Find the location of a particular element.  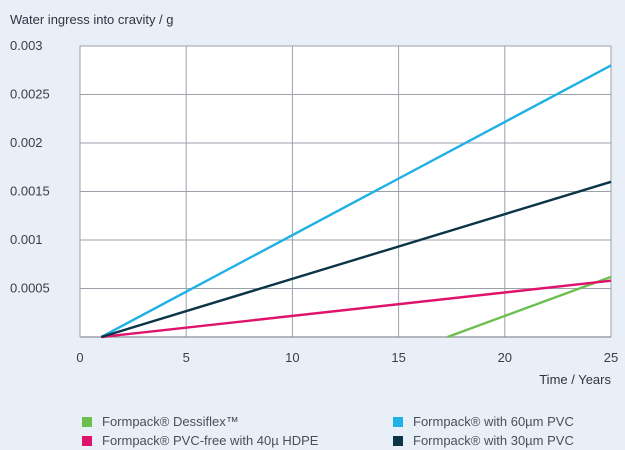

y-tick-label: 0.0025 is located at coordinates (30, 94).